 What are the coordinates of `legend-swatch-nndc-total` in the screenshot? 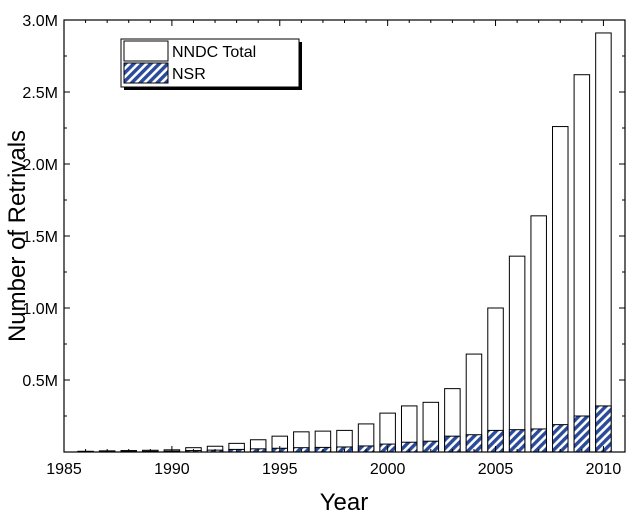 It's located at (146, 51).